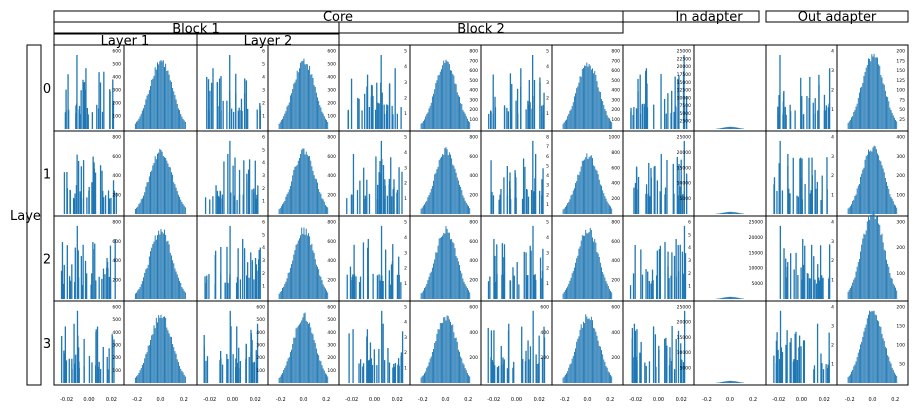  I want to click on x-tick-label: 0.2, so click(468, 400).